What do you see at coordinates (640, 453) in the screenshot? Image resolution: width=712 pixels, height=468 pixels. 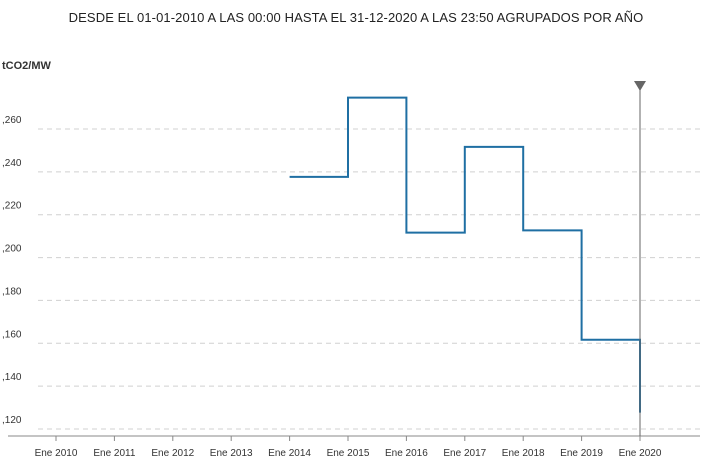 I see `x-tick-label: Ene 2020` at bounding box center [640, 453].